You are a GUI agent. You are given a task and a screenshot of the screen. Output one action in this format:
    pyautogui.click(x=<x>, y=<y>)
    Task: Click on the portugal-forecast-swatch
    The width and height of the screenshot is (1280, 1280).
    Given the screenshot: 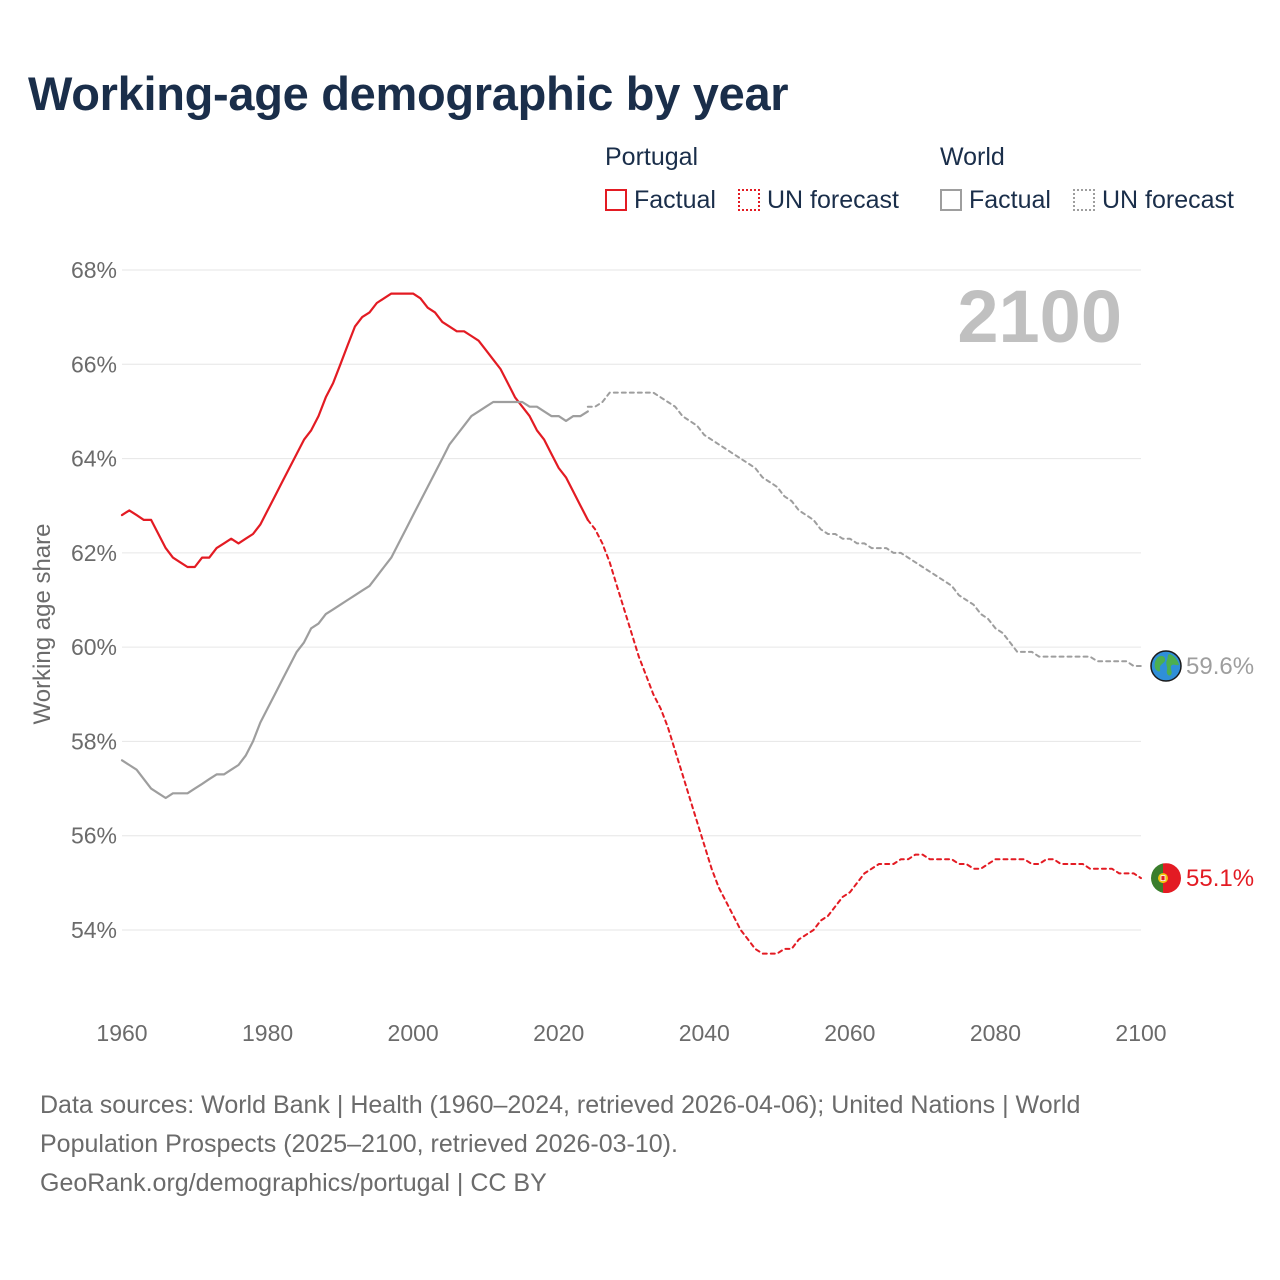 What is the action you would take?
    pyautogui.click(x=749, y=200)
    